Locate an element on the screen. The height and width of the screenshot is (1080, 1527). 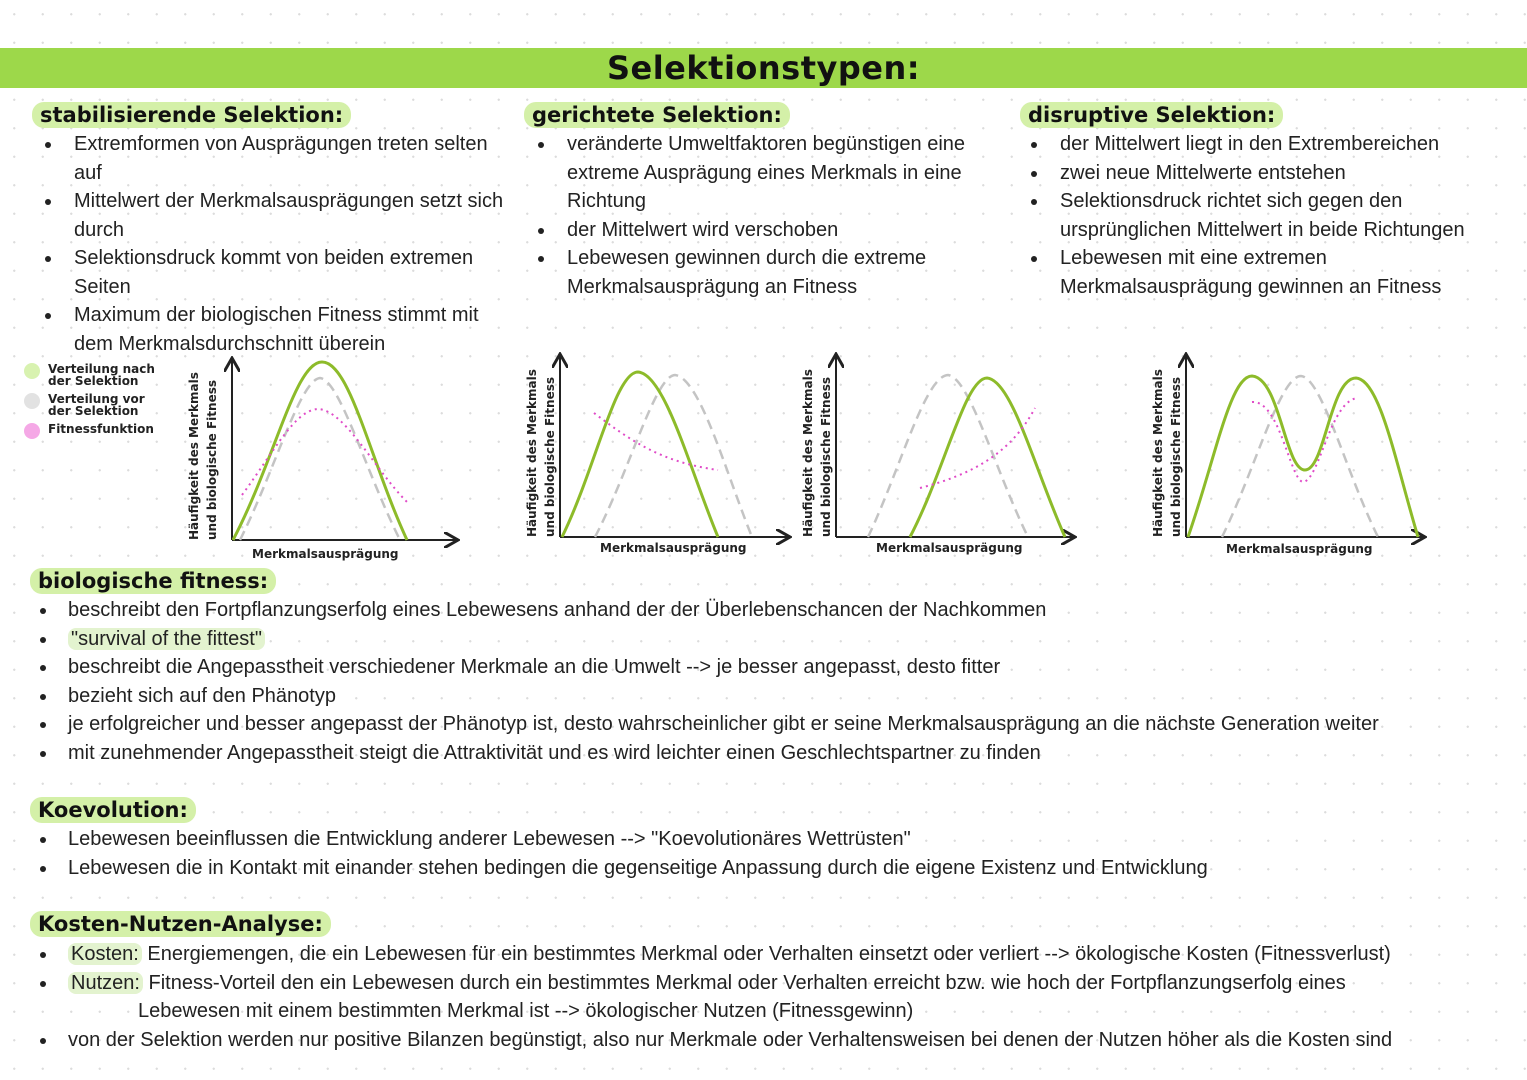
list-item: der Mittelwert wird verschoben is located at coordinates (758, 230).